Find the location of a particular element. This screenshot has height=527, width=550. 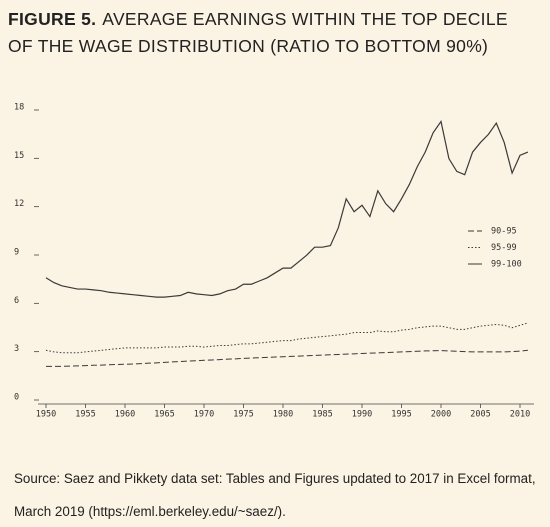

legend-label: 99-100 is located at coordinates (506, 265).